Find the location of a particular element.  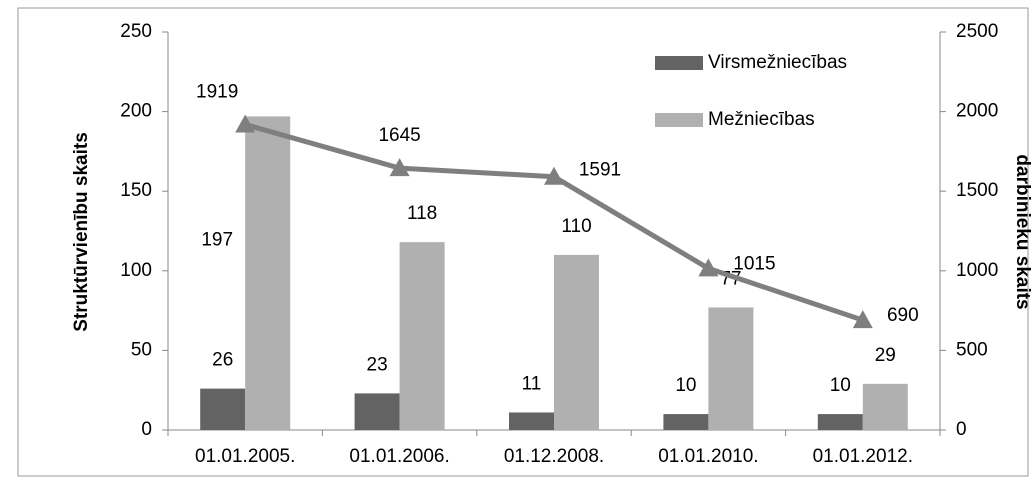

data-label: 118 is located at coordinates (422, 213).